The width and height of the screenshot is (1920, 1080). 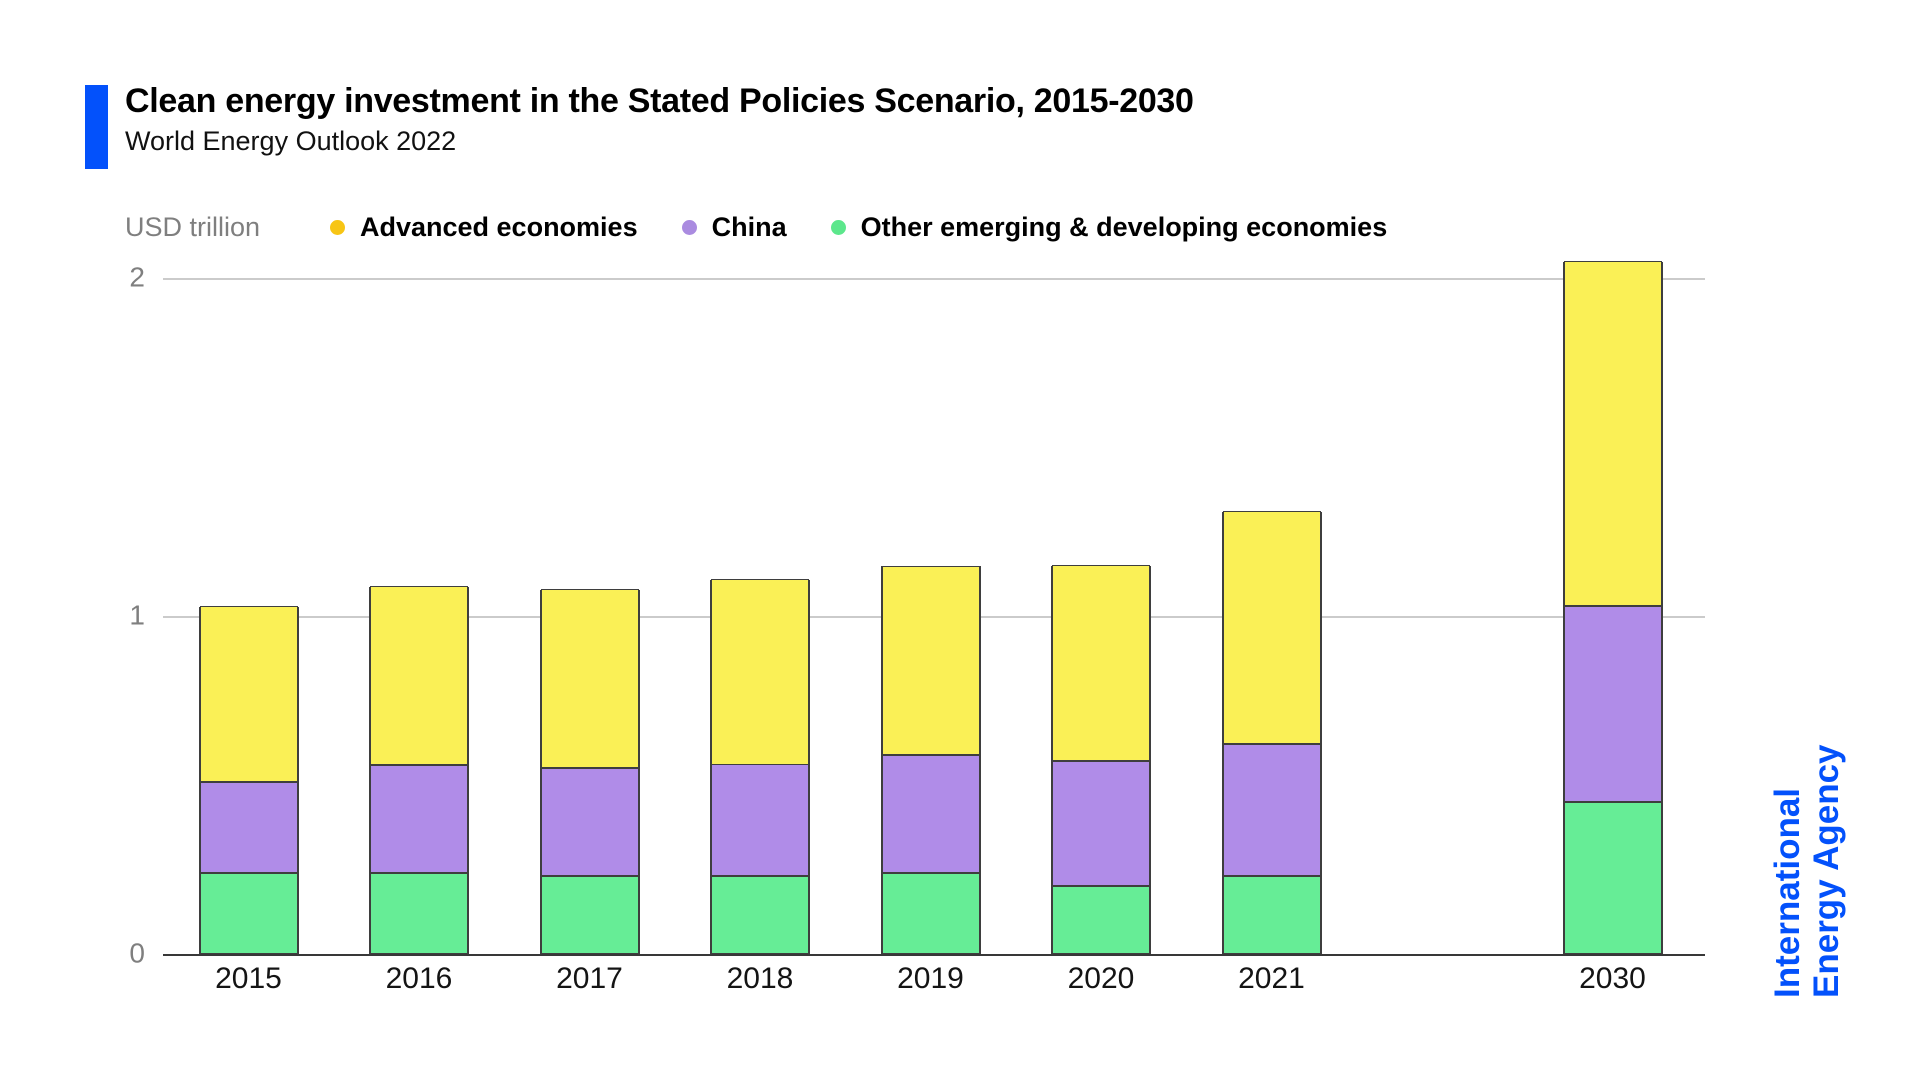 I want to click on bar-segment-2015-advanced-economies, so click(x=248, y=694).